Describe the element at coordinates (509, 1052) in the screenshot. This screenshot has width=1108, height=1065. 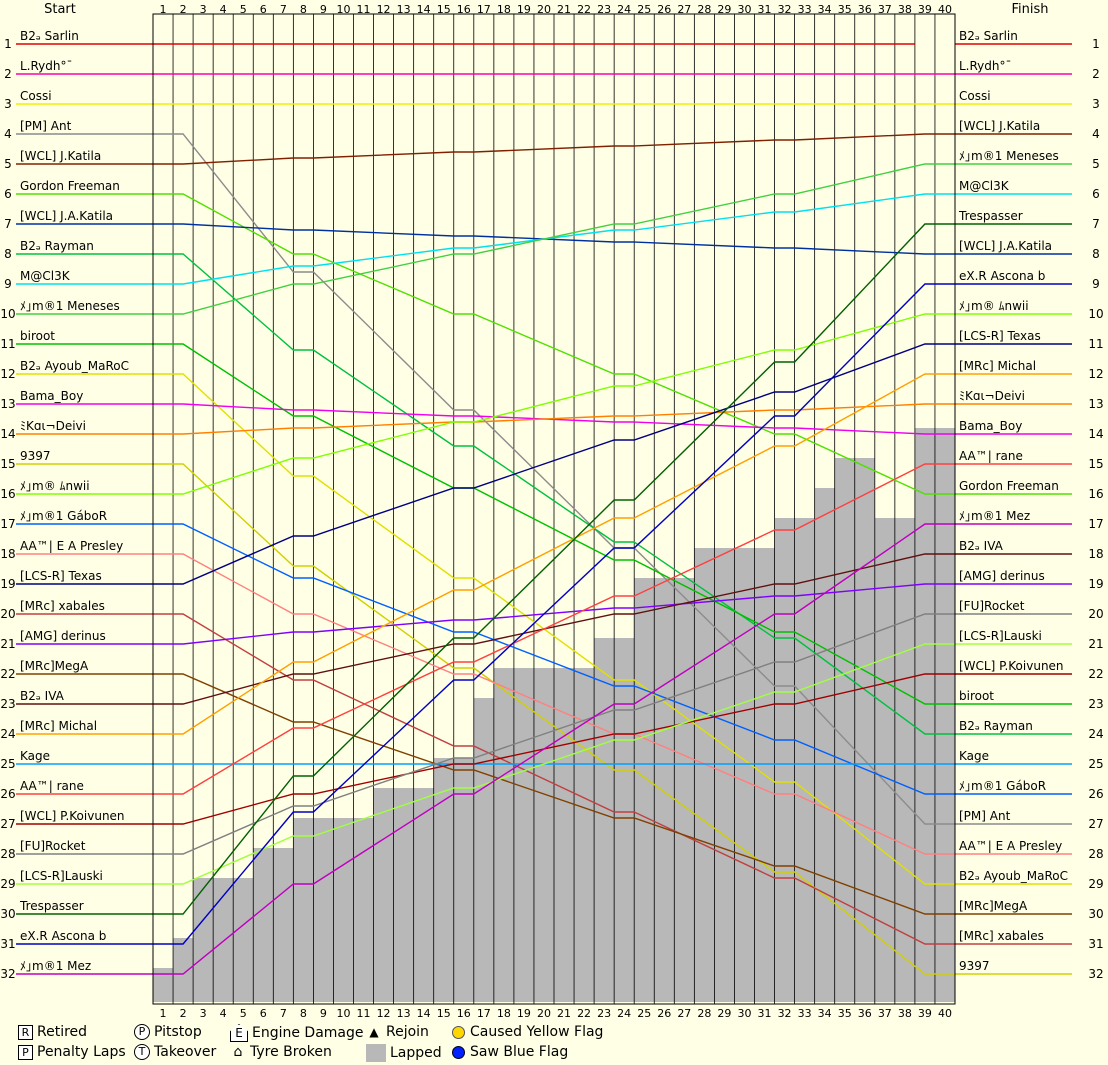
I see `legend-blue: Saw Blue Flag` at that location.